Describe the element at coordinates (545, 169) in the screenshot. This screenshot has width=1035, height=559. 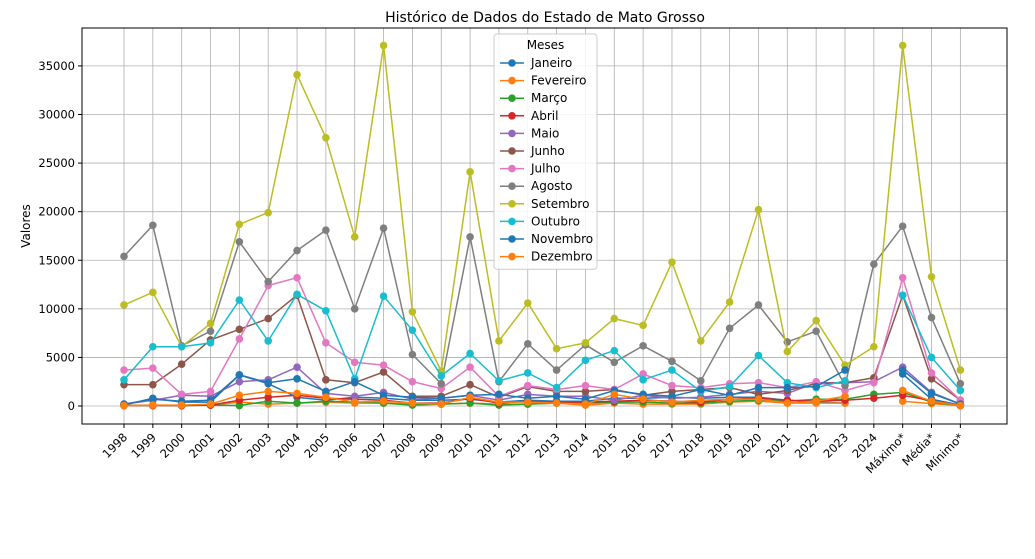
I see `legend-label: Julho` at that location.